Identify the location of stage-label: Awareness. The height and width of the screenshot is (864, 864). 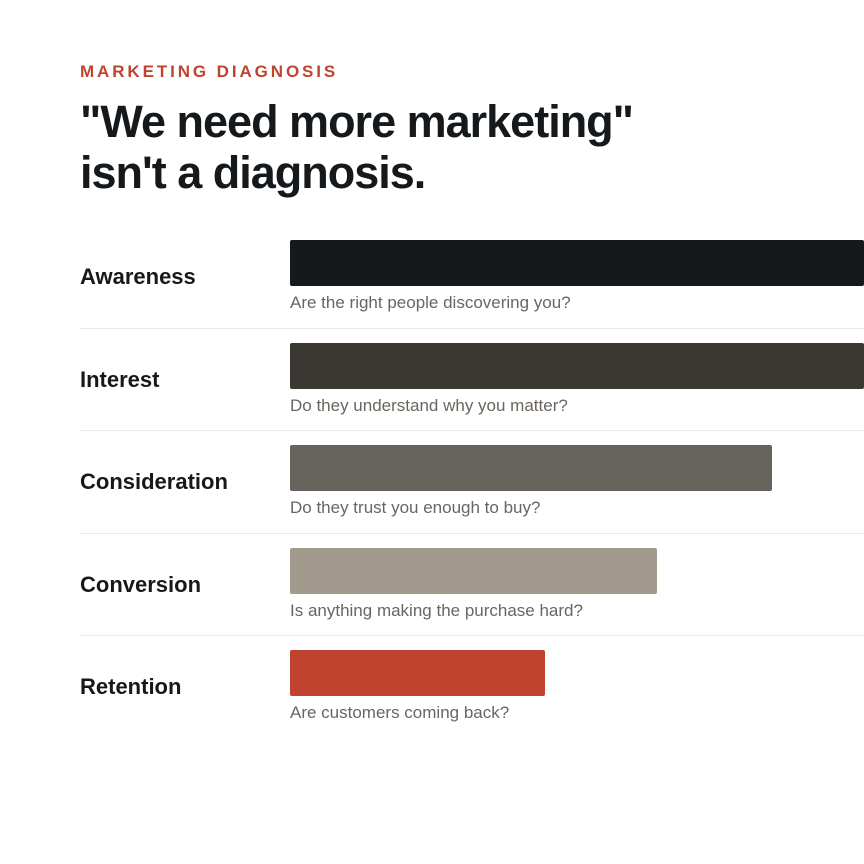
(138, 276).